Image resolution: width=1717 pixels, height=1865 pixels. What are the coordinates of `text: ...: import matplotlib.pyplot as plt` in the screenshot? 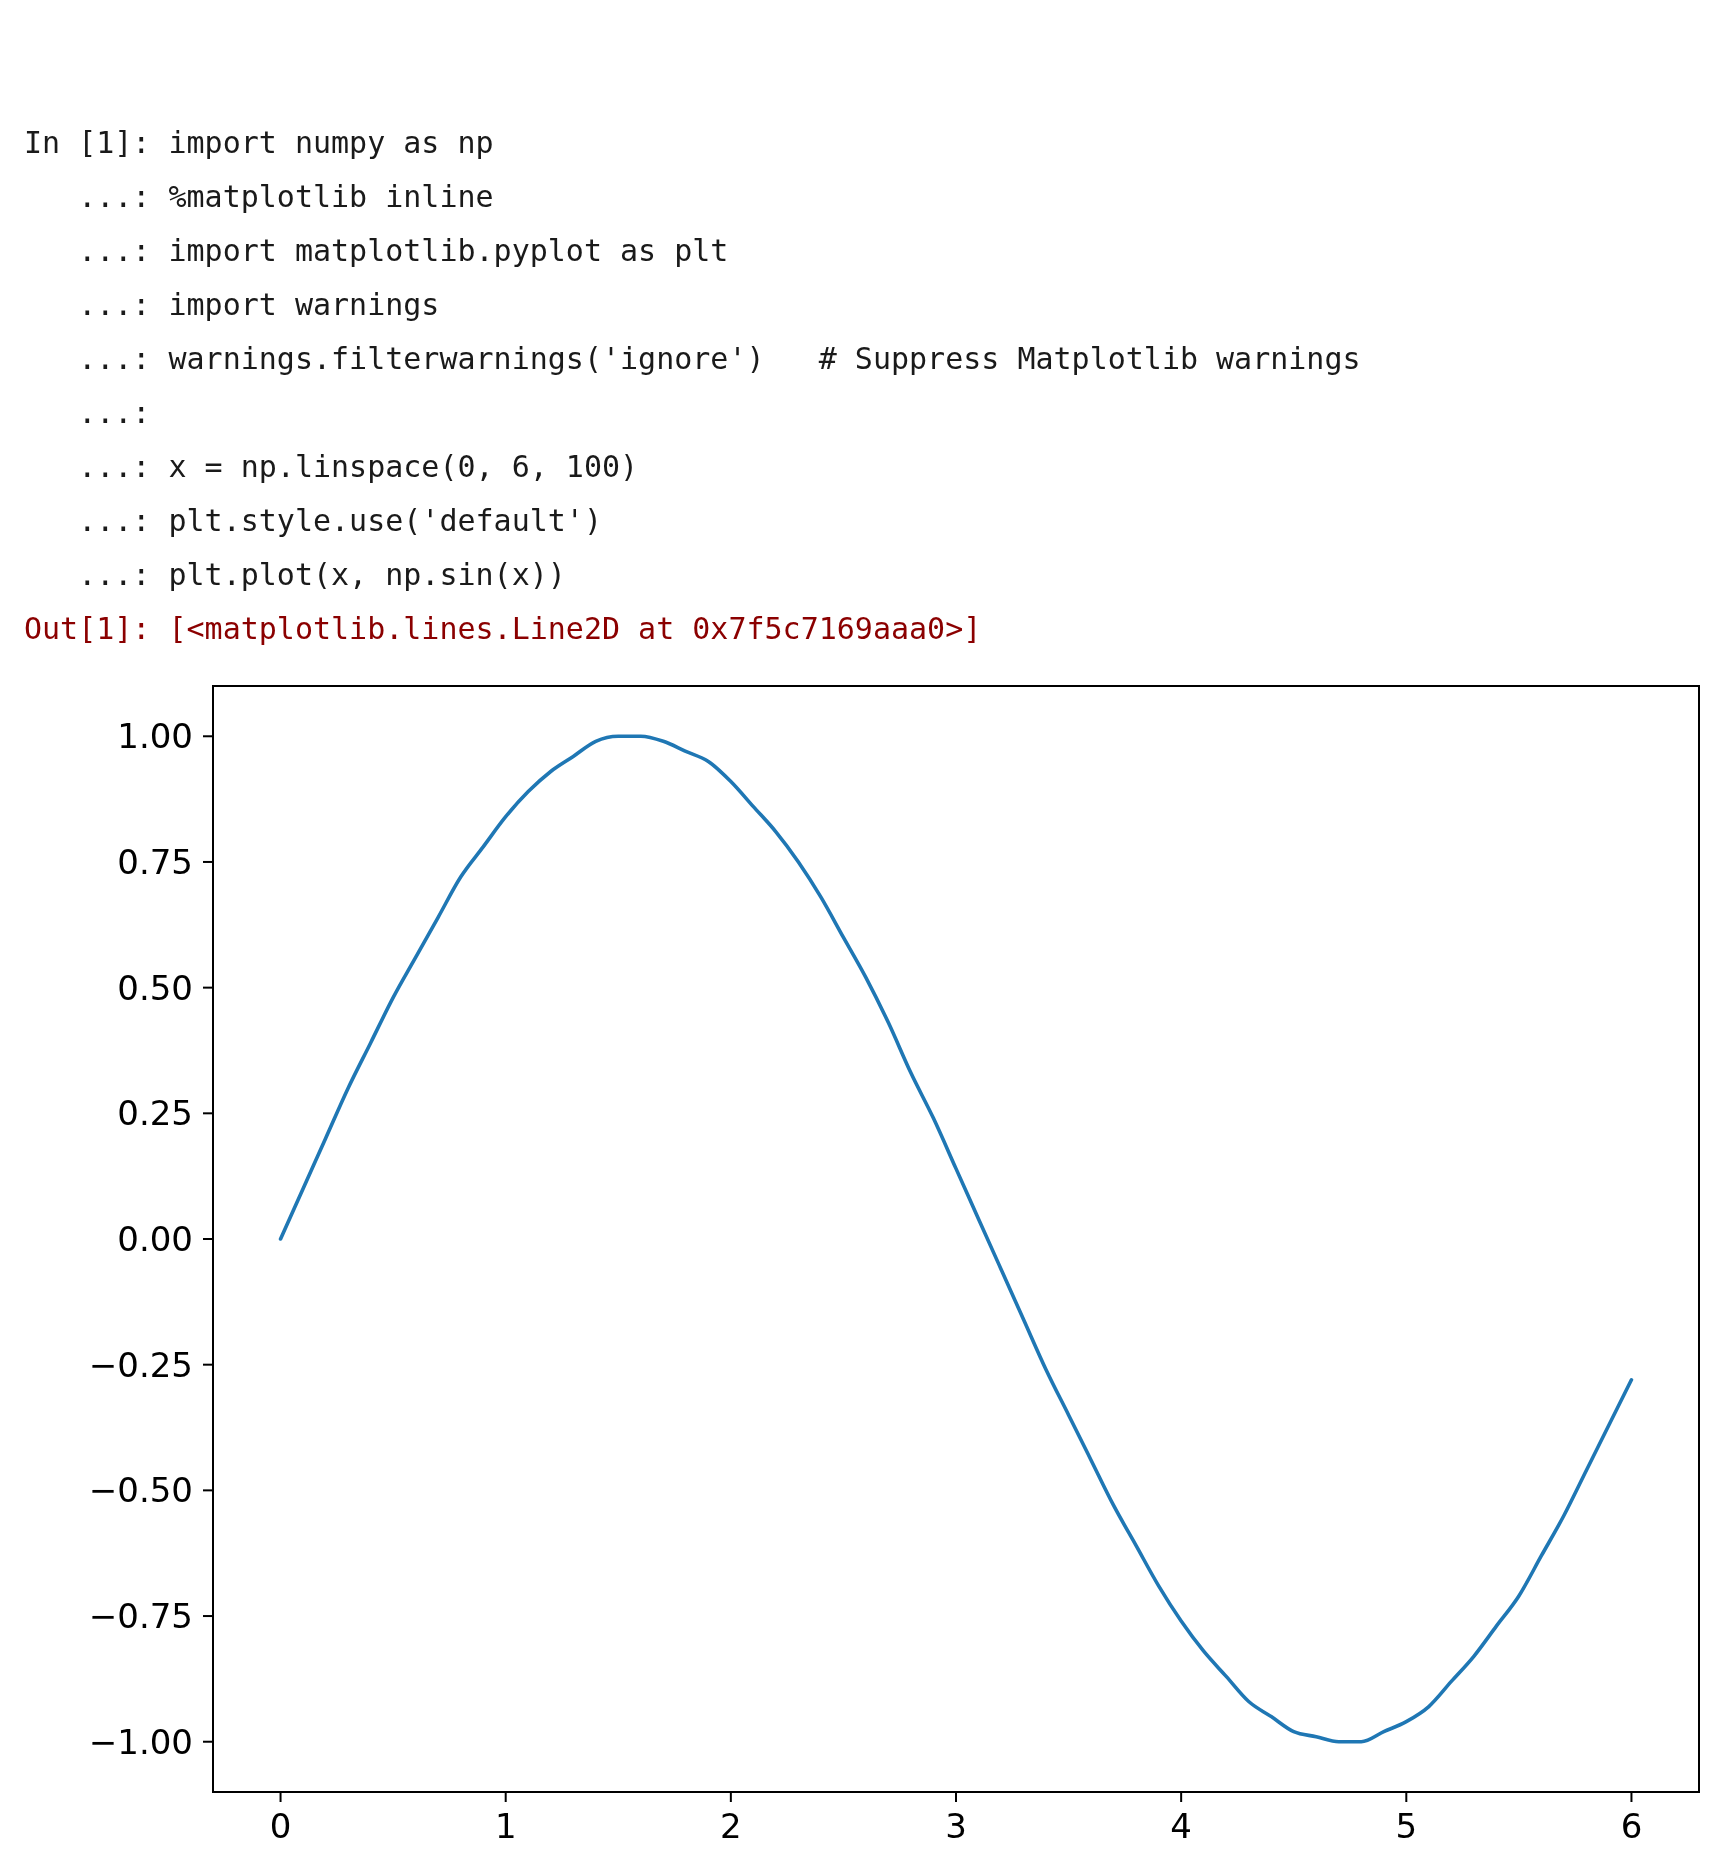 It's located at (376, 250).